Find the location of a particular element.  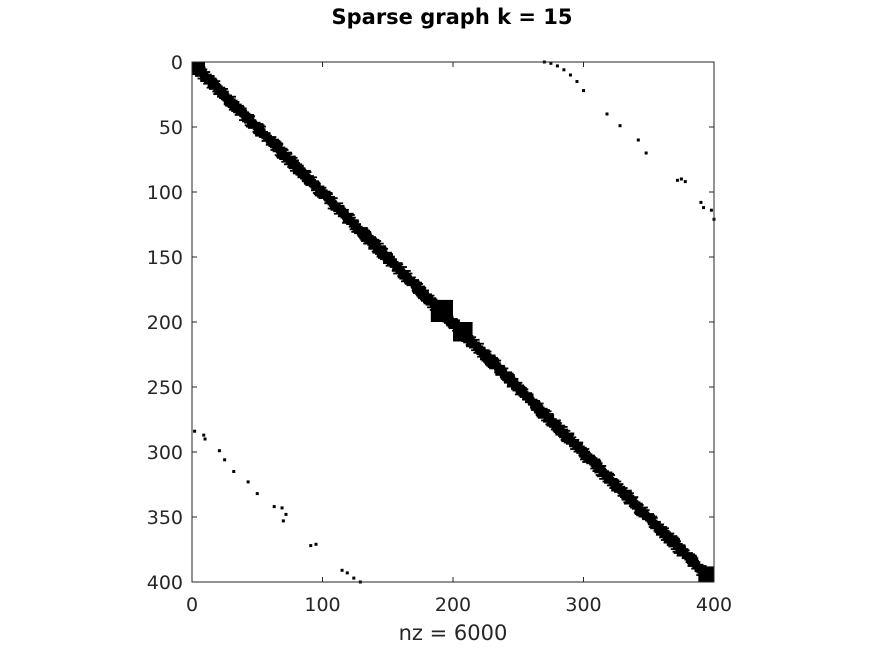

y-tick-label: 50 is located at coordinates (171, 128).